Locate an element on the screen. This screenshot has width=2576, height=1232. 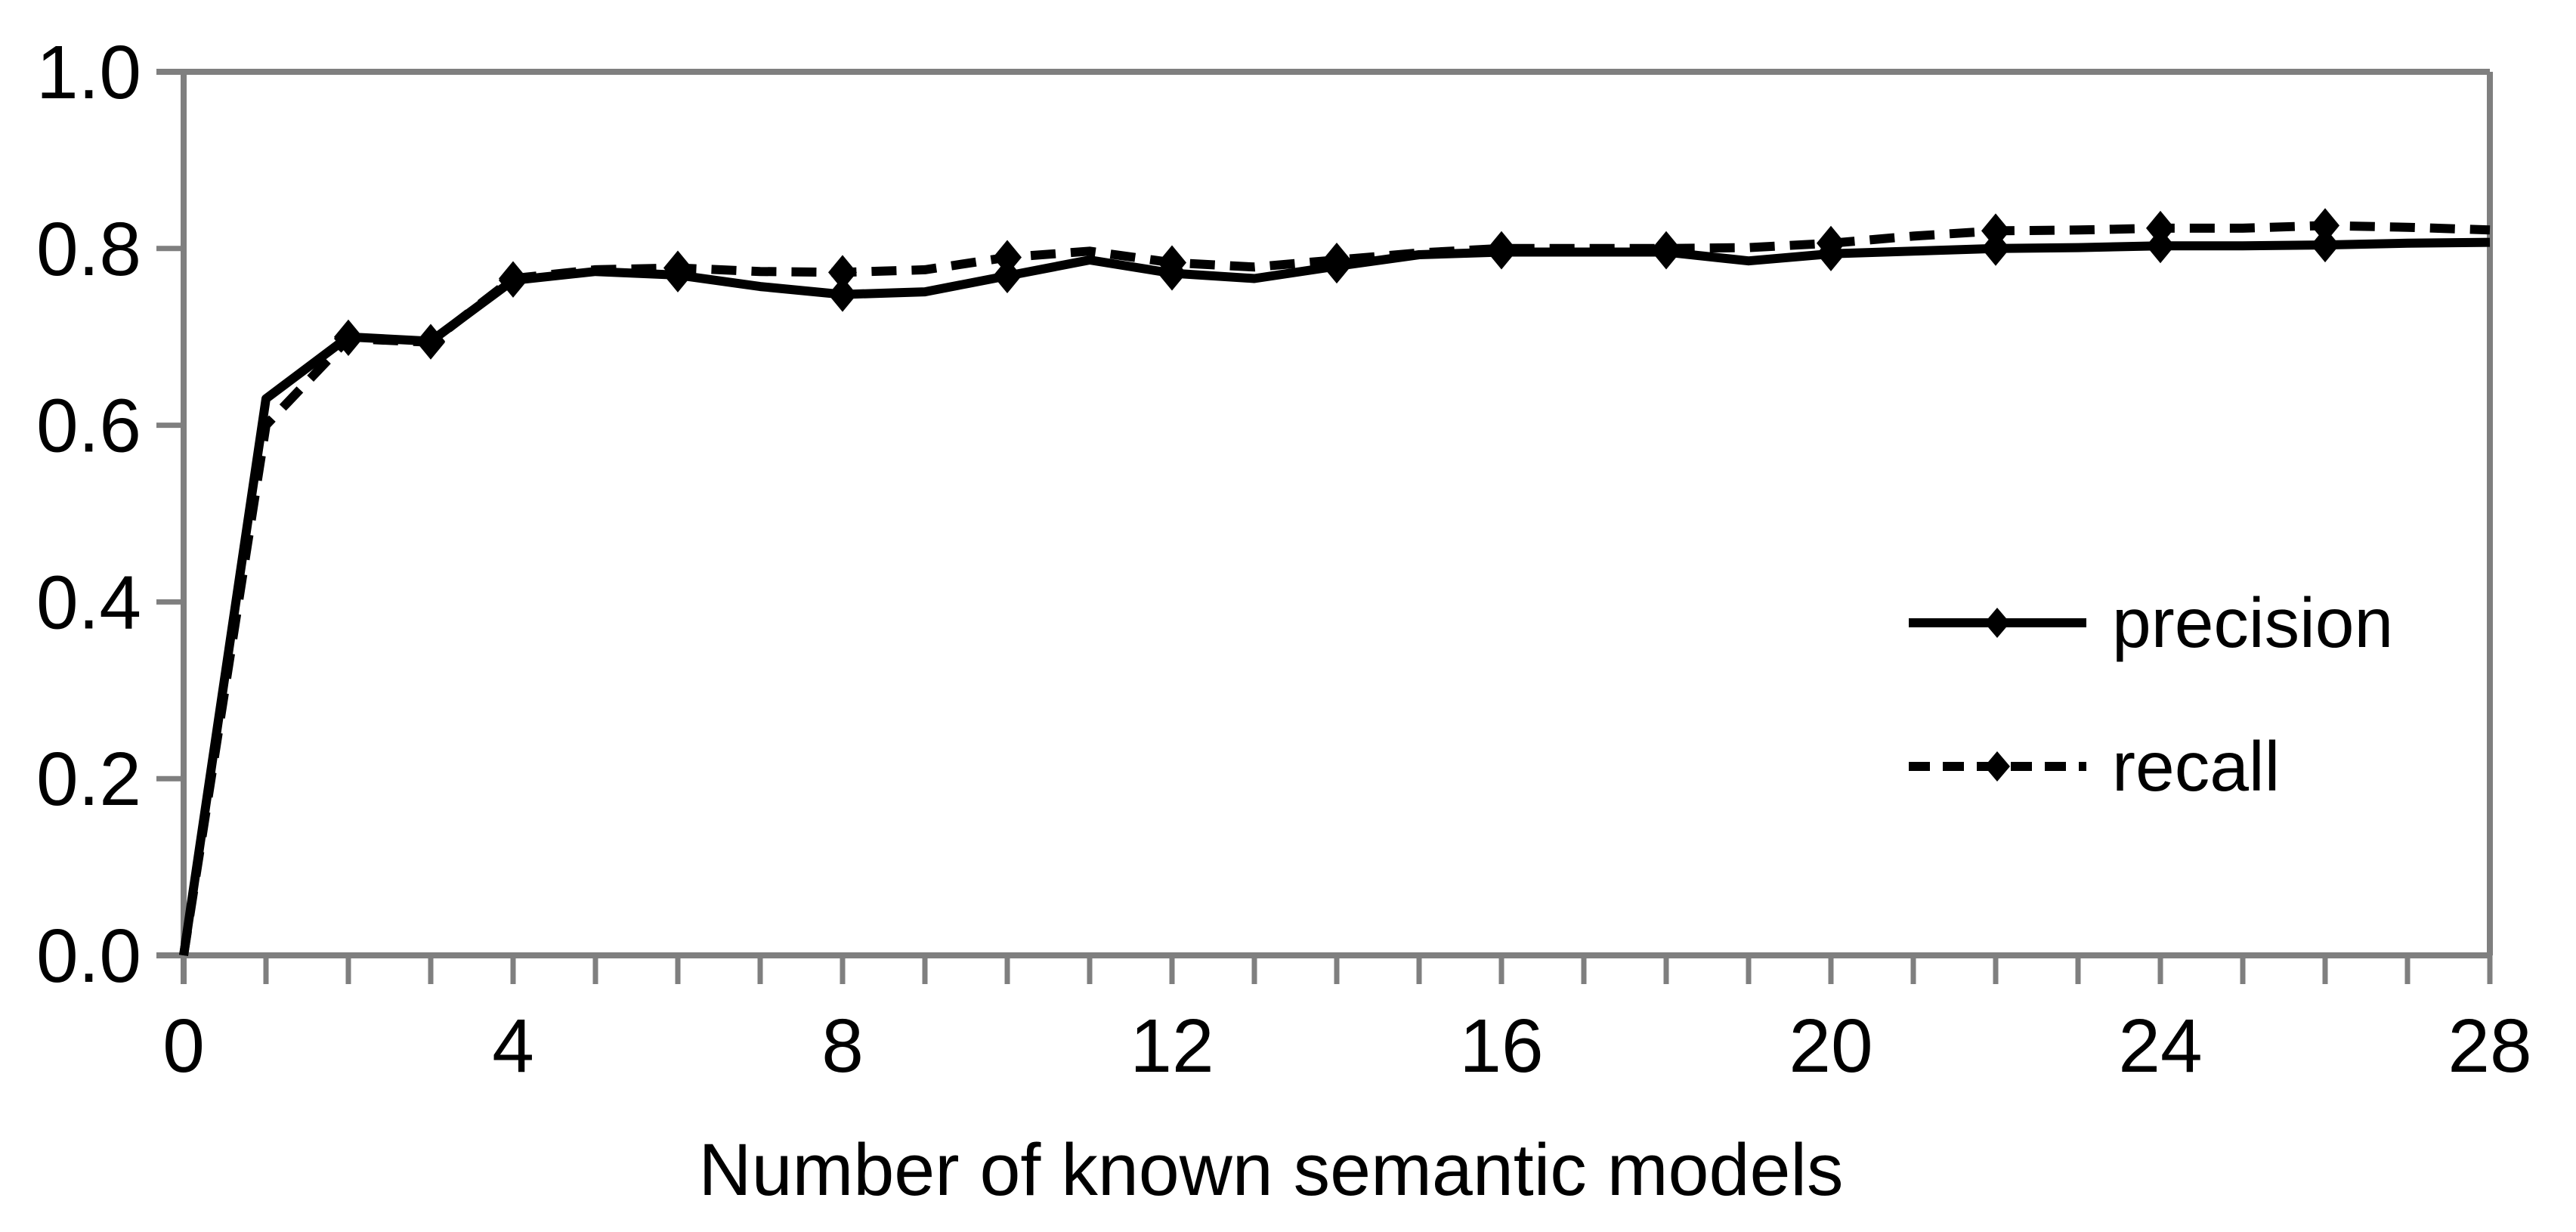
x-tick-label: 24 is located at coordinates (2160, 1046).